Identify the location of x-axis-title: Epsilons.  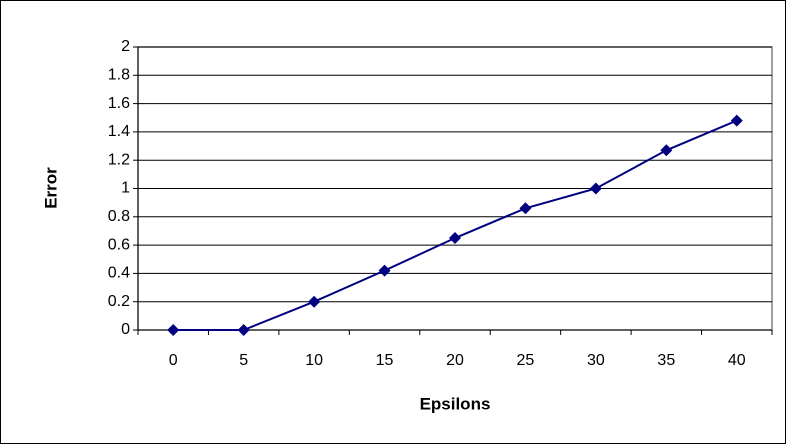
(455, 403).